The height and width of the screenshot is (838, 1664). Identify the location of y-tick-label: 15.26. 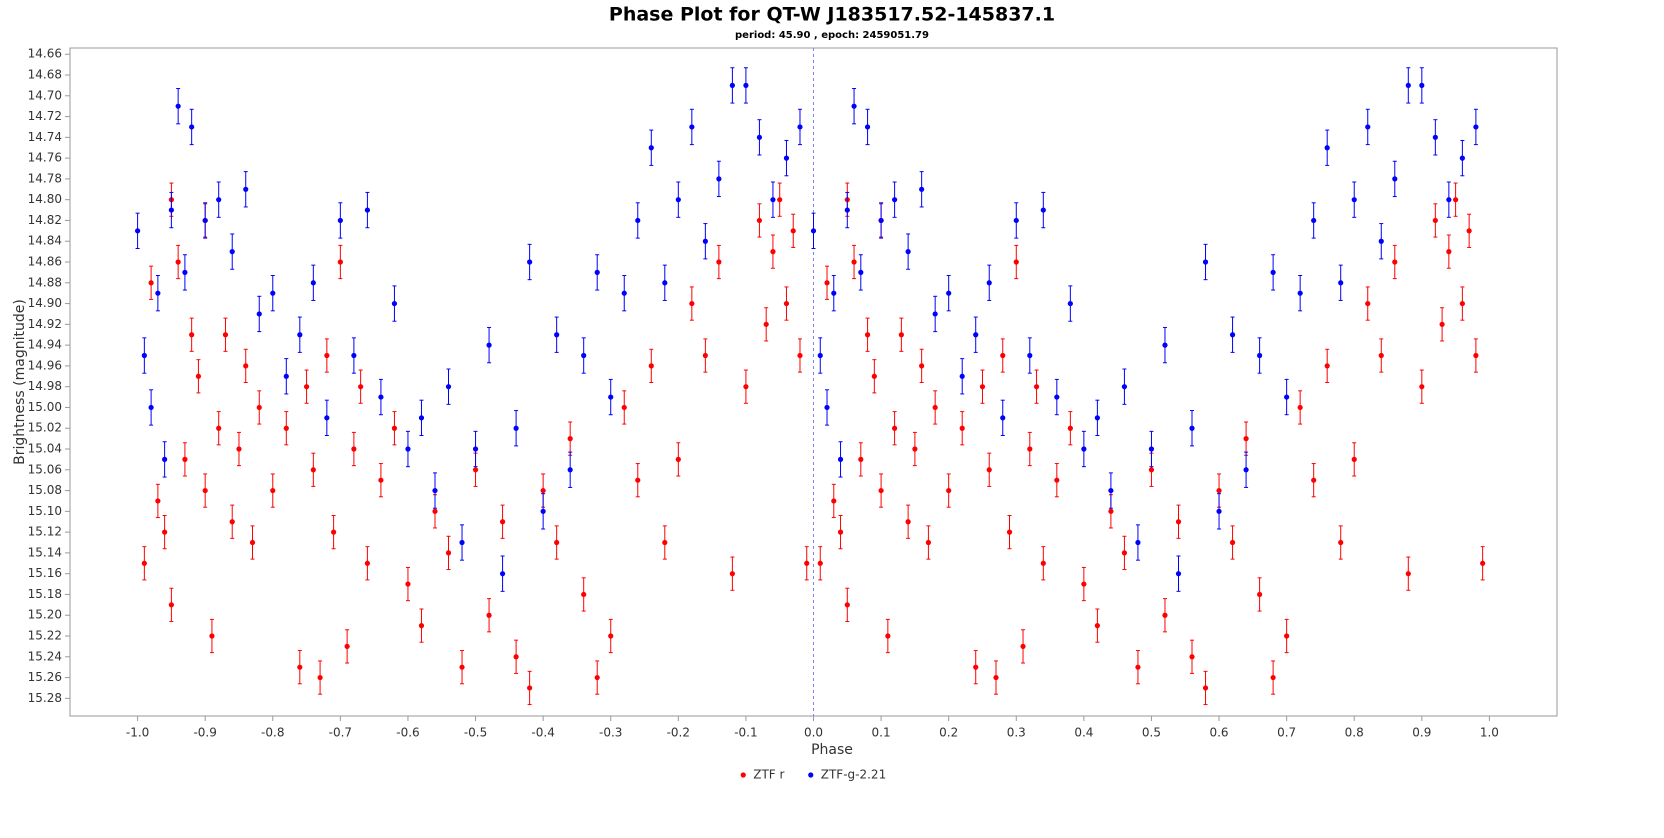
(45, 677).